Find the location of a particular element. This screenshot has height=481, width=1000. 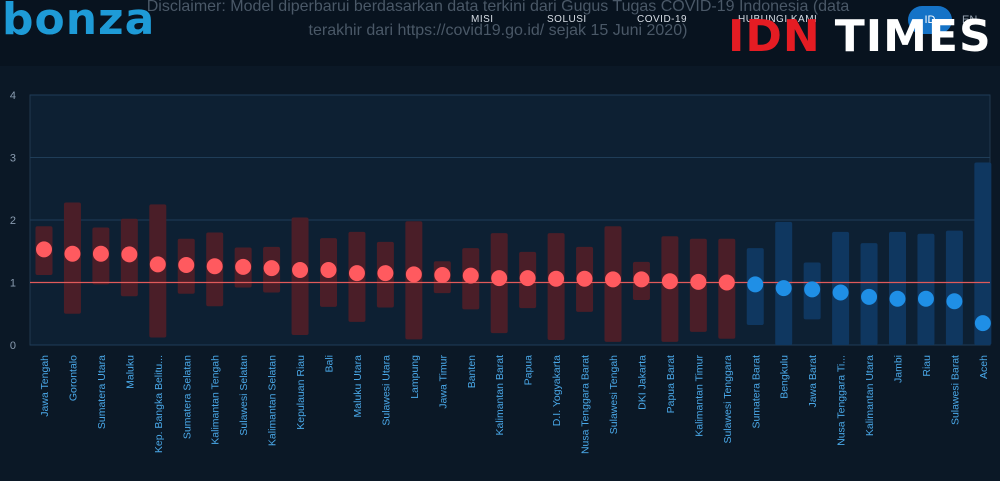

x-tick-label: Jawa Barat is located at coordinates (813, 381).